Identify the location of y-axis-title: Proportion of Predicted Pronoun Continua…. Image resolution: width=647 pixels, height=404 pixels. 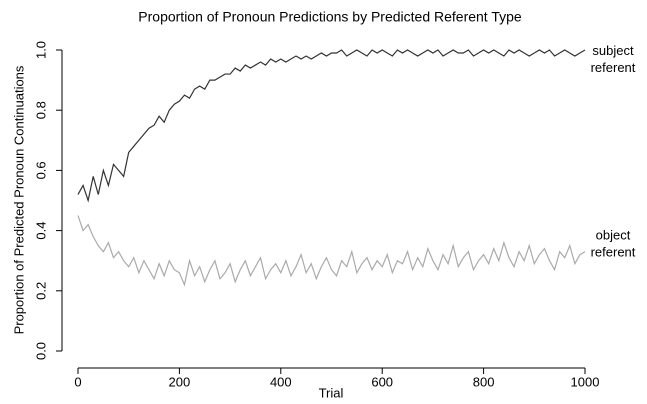
(18, 199).